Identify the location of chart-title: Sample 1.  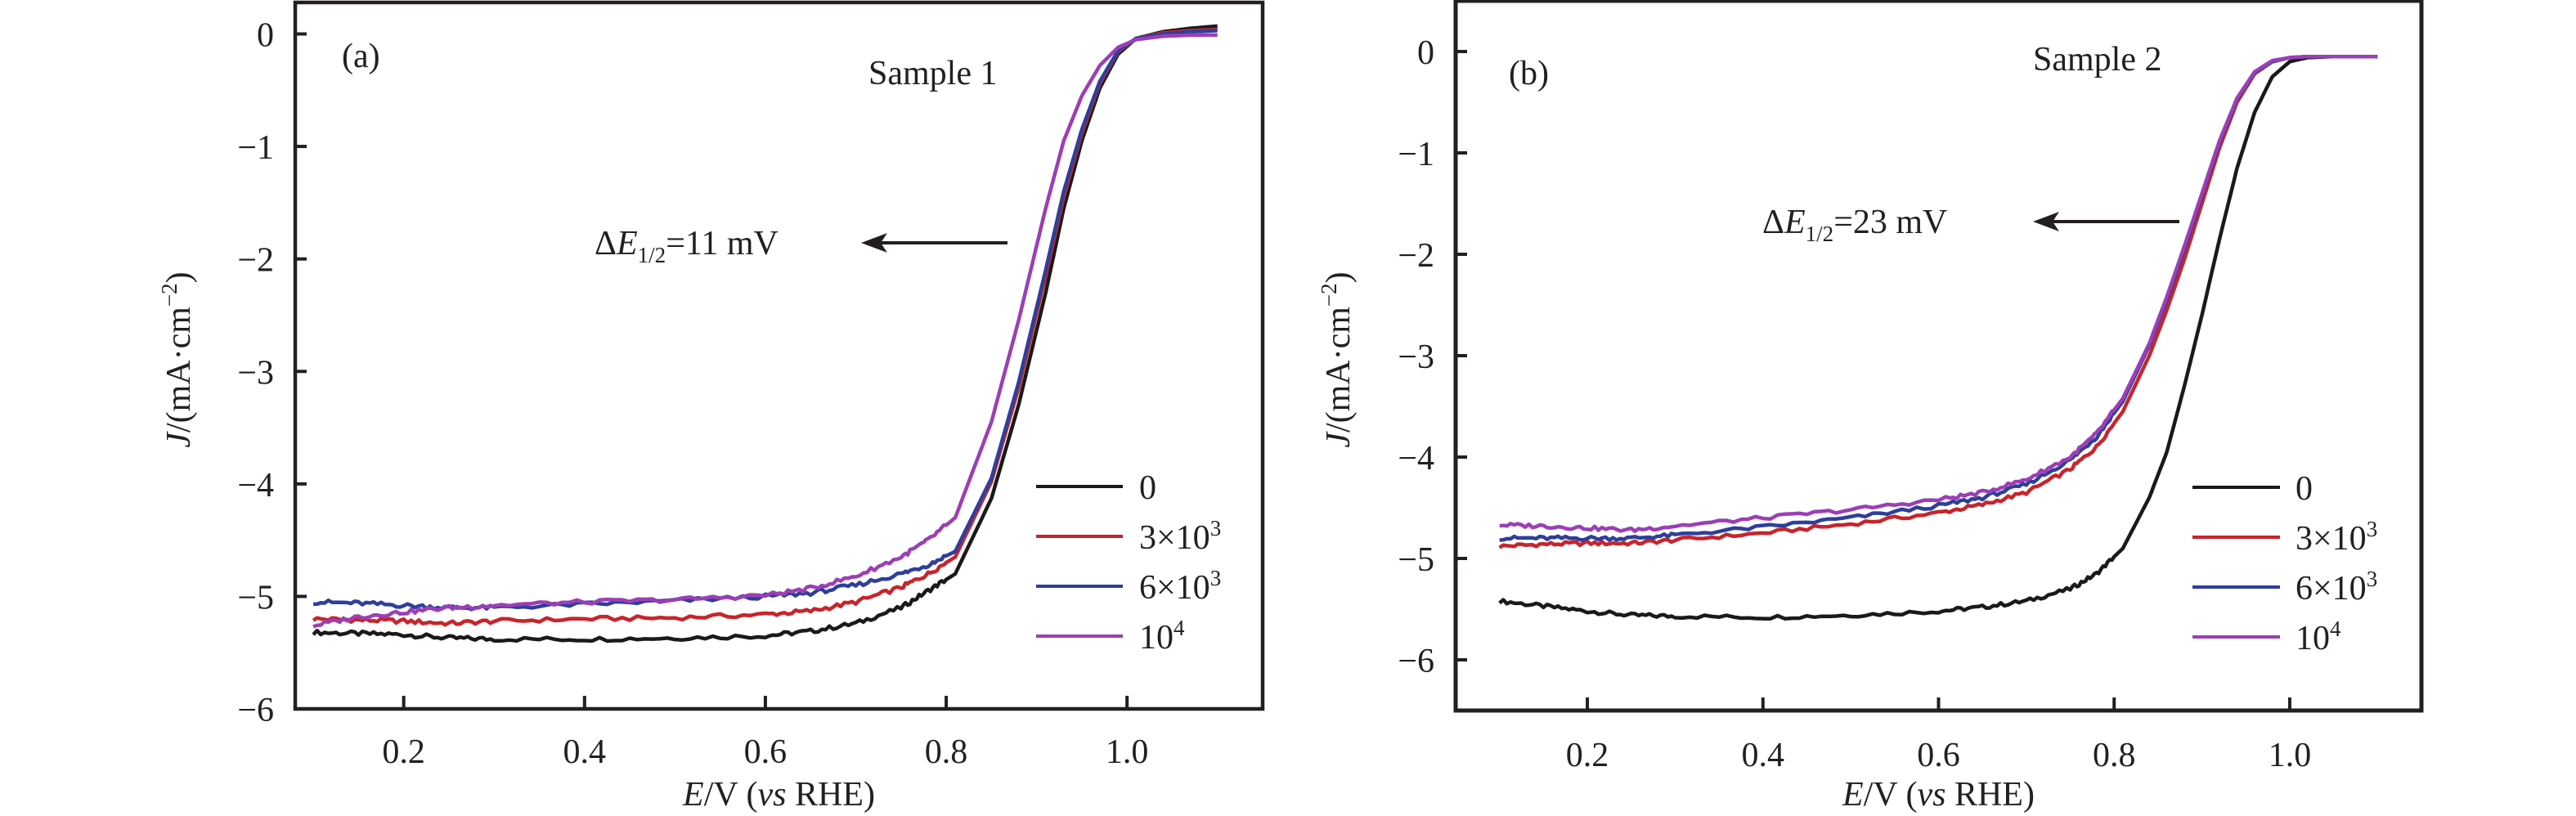
(932, 74).